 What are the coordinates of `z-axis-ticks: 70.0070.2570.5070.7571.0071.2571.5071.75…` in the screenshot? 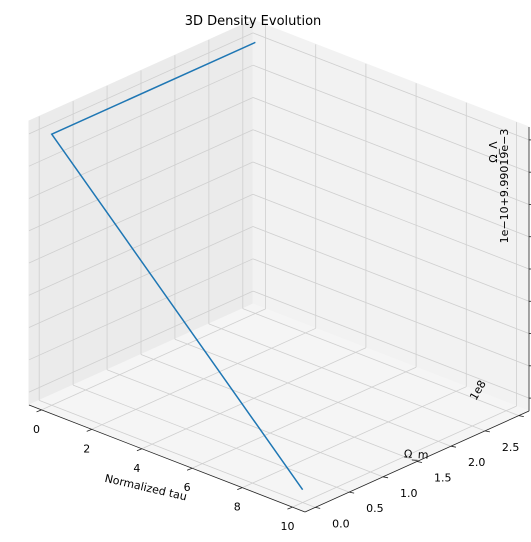 It's located at (530, 269).